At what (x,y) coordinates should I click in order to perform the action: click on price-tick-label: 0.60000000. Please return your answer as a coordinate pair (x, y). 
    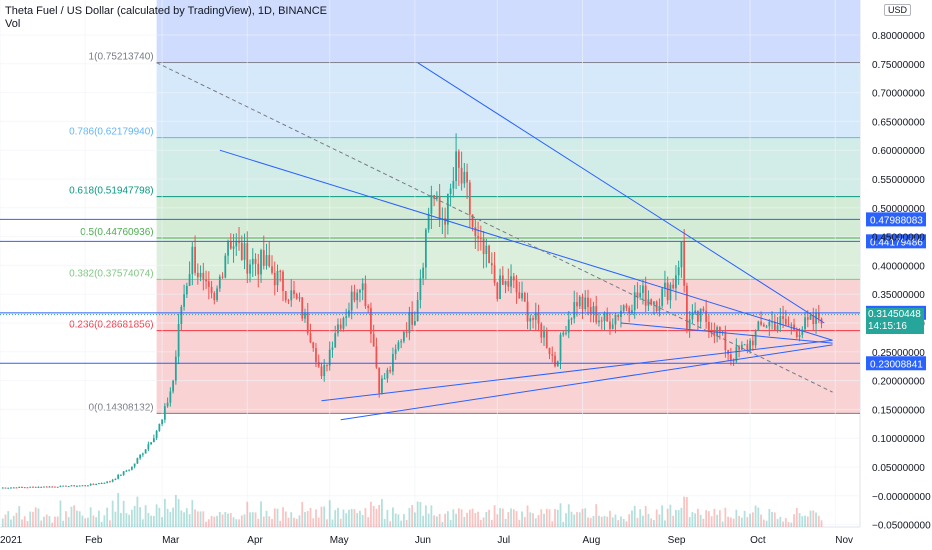
    Looking at the image, I should click on (898, 151).